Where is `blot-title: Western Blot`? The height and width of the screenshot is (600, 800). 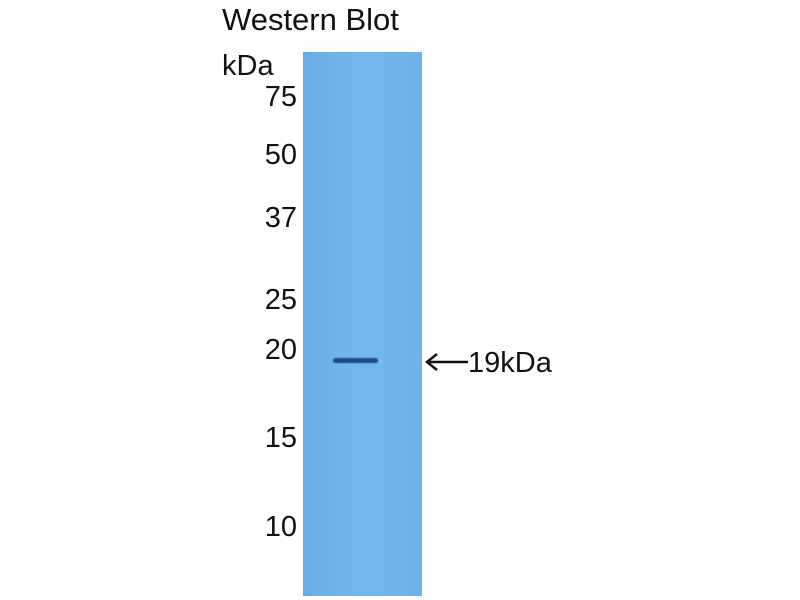 blot-title: Western Blot is located at coordinates (310, 19).